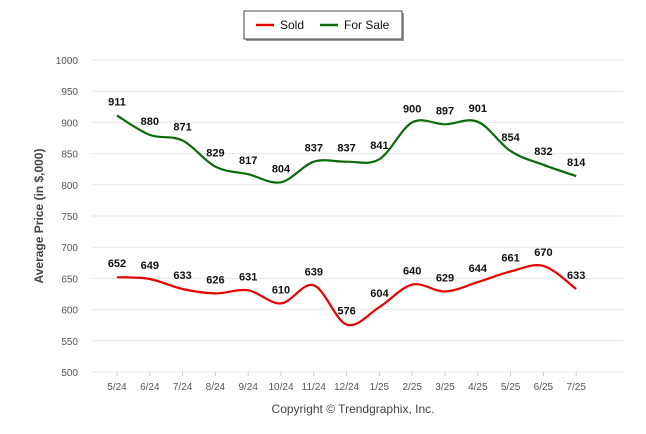 This screenshot has width=646, height=434. I want to click on y-tick-label: 900, so click(69, 123).